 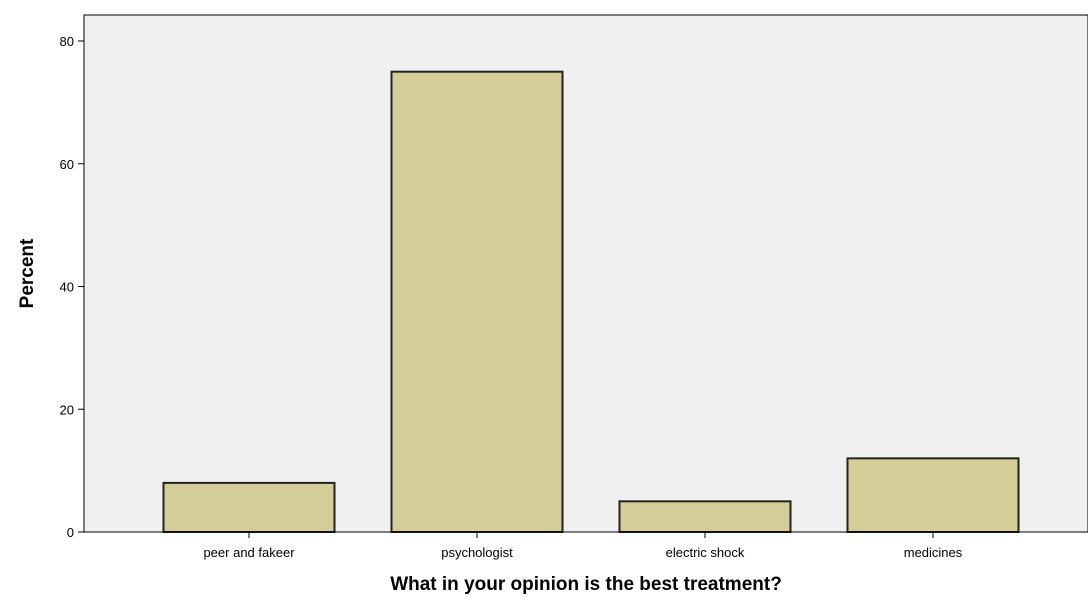 What do you see at coordinates (67, 409) in the screenshot?
I see `y-tick-label: 20` at bounding box center [67, 409].